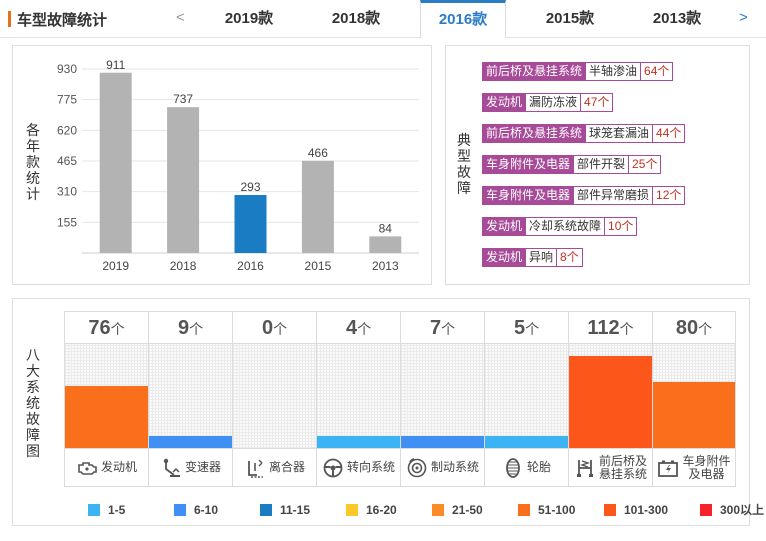 The width and height of the screenshot is (766, 541). Describe the element at coordinates (584, 195) in the screenshot. I see `fault-item: 车身附件及电器 部件异常磨损 12个` at that location.